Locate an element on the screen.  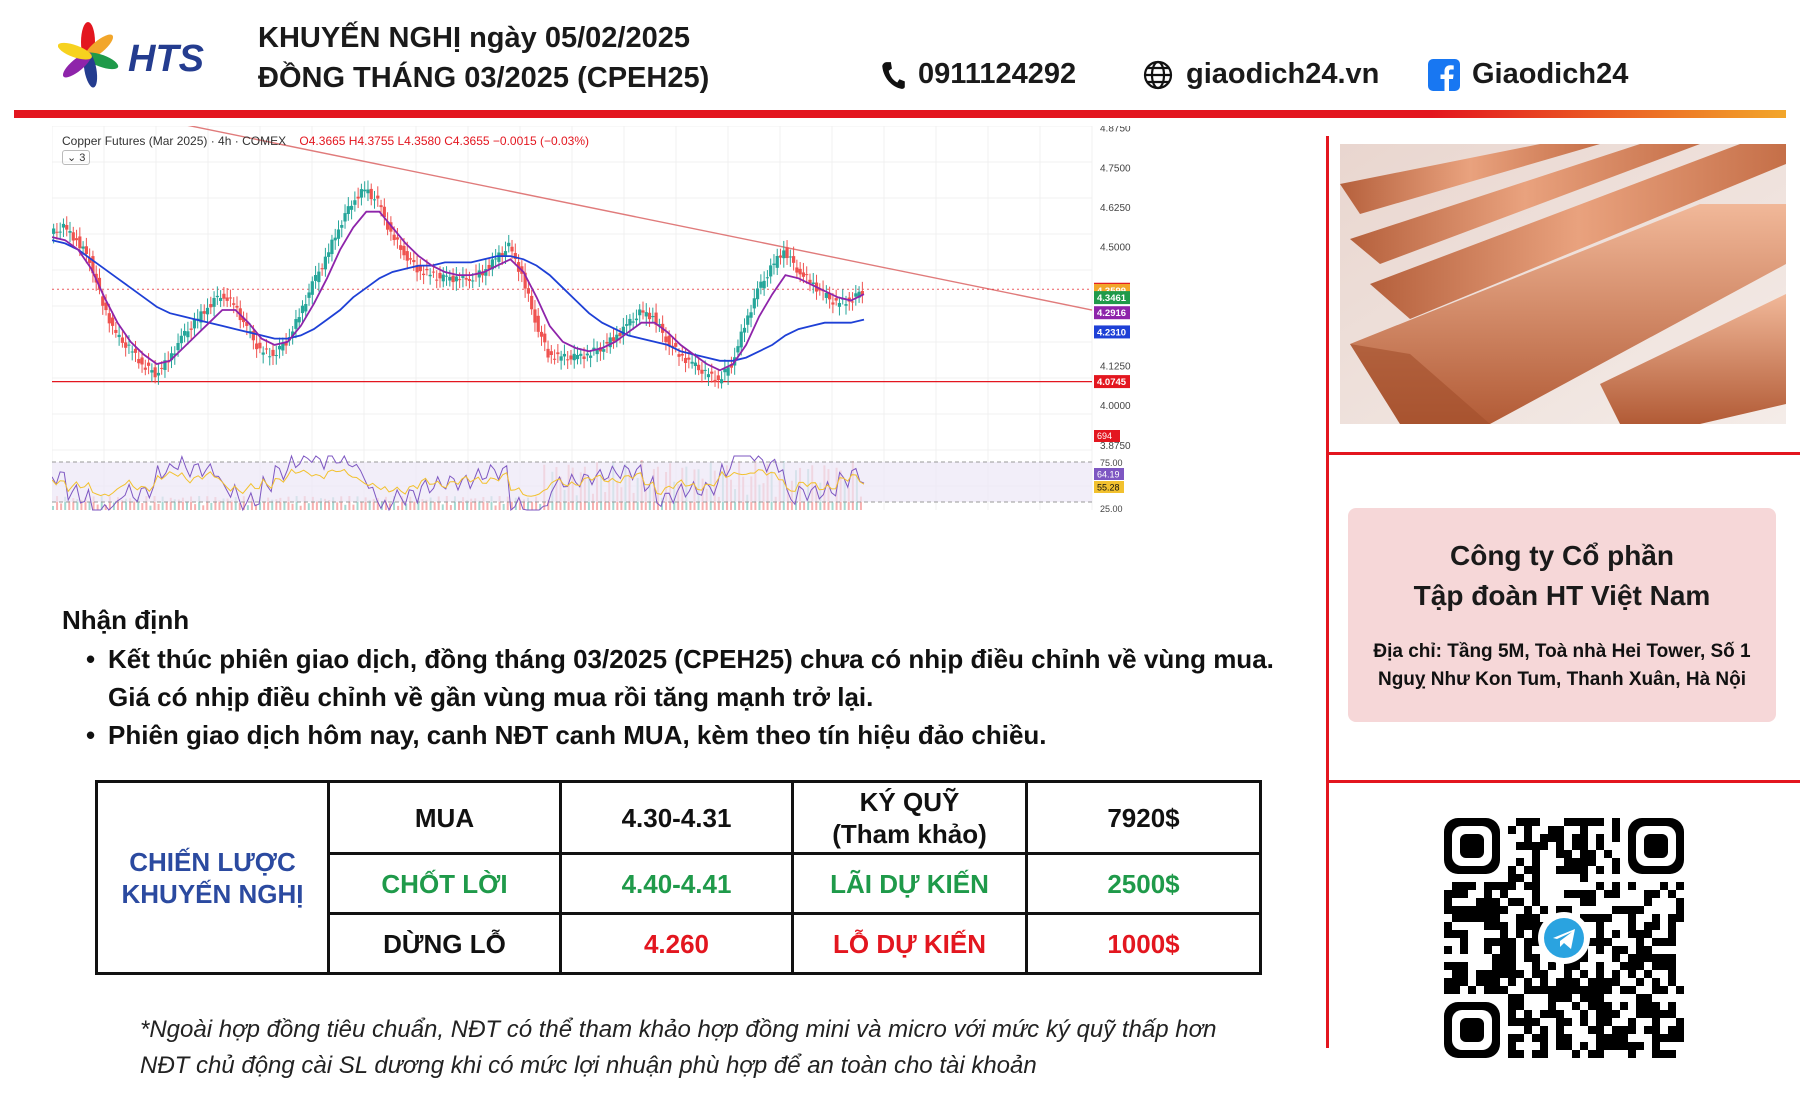
rsi-label-box is located at coordinates (1109, 474).